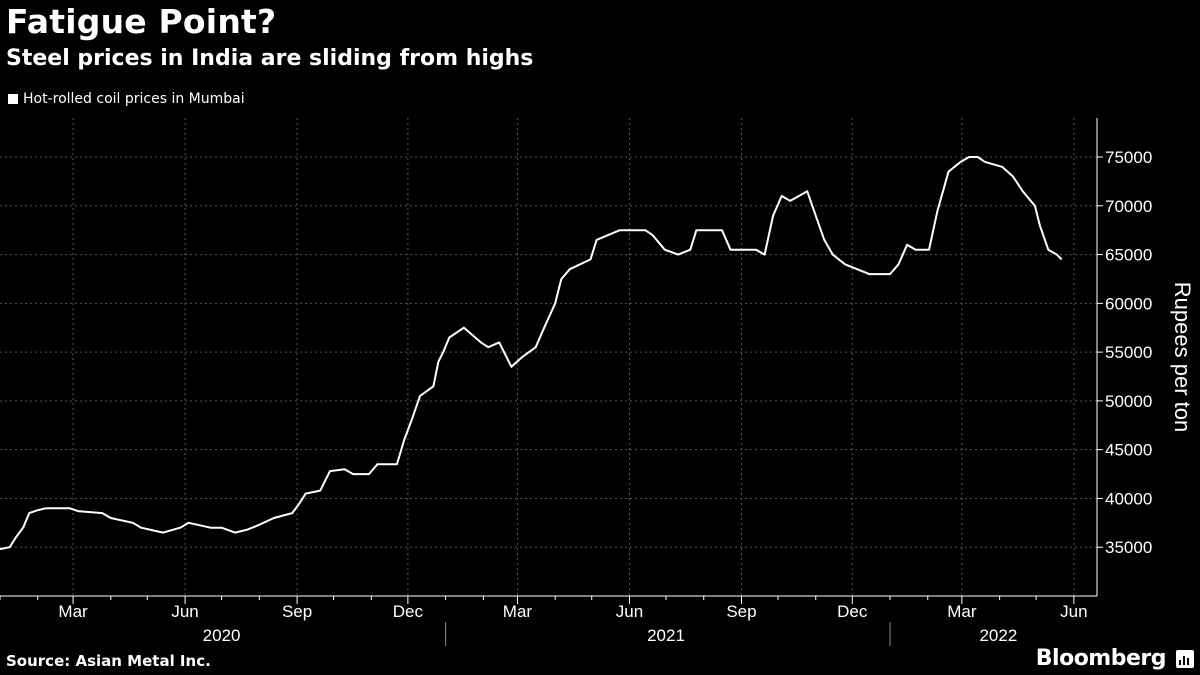 This screenshot has width=1200, height=675. I want to click on y-tick-label: 75000, so click(1128, 157).